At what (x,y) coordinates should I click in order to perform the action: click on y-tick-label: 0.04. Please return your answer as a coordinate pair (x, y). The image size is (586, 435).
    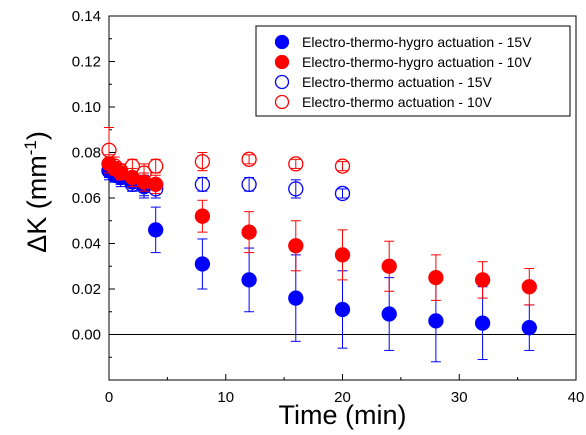
    Looking at the image, I should click on (86, 244).